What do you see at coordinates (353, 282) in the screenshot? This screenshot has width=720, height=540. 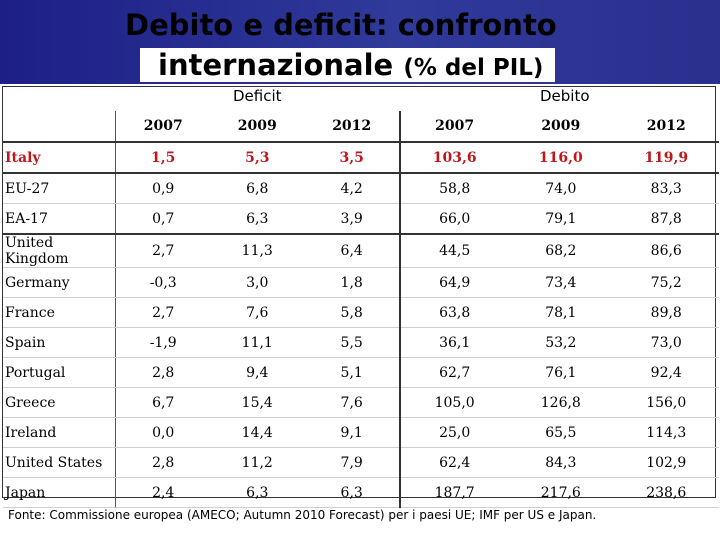 I see `deficit-cell: 1,8` at bounding box center [353, 282].